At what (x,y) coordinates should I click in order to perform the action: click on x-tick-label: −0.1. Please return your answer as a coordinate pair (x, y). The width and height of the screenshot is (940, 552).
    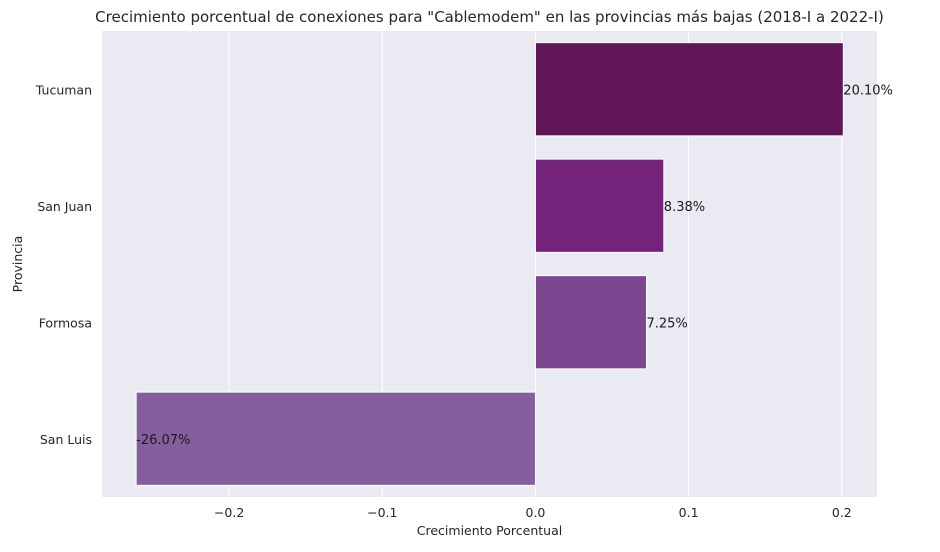
    Looking at the image, I should click on (382, 512).